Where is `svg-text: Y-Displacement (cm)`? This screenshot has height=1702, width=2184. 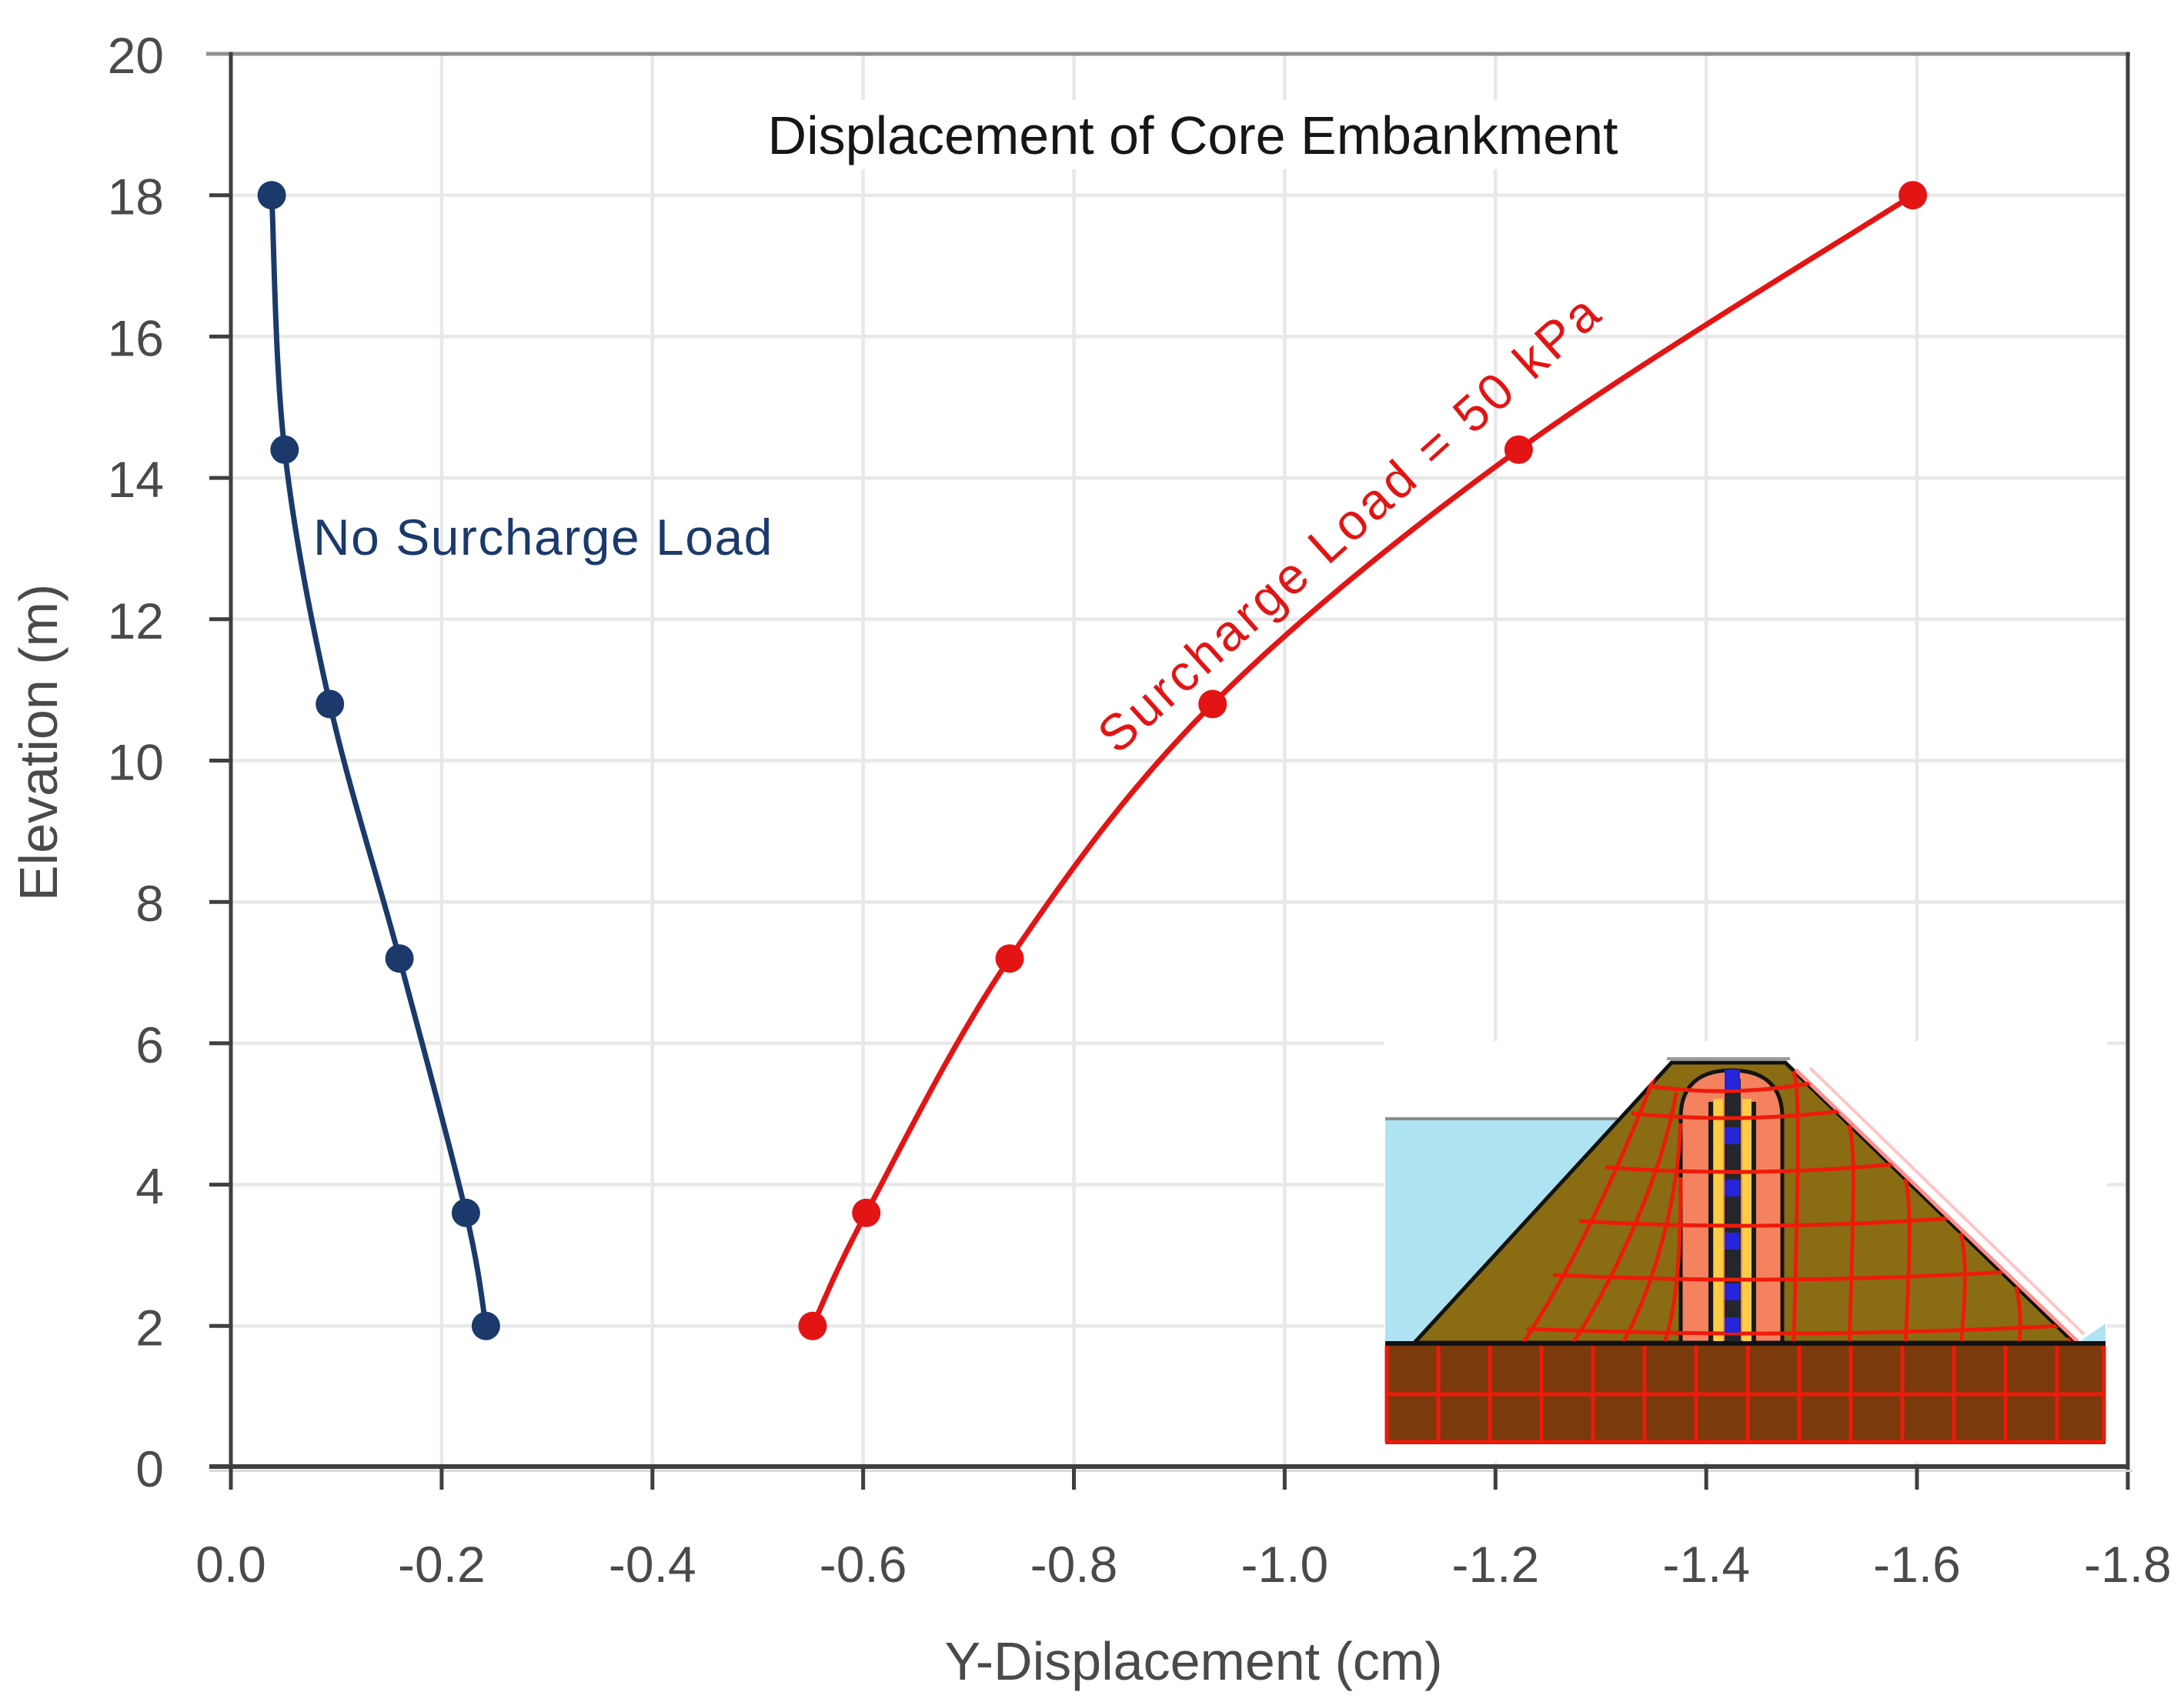
svg-text: Y-Displacement (cm) is located at coordinates (1193, 1661).